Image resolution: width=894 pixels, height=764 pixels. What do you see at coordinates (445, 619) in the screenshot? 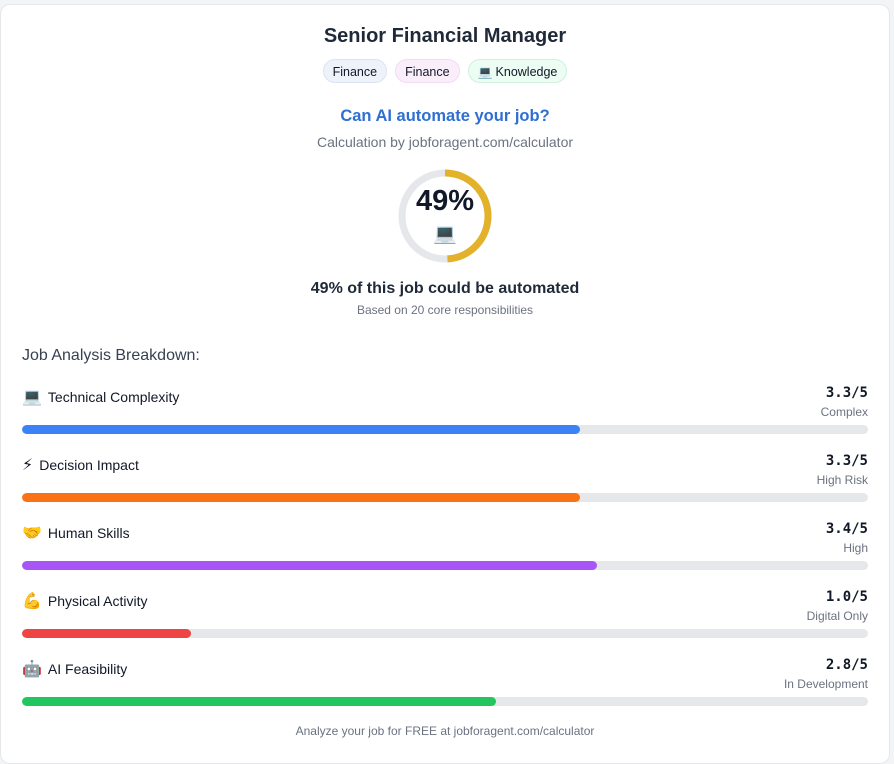
I see `metric-physical-activity: 💪 Physical Activity 1.0/5 Digital Only` at bounding box center [445, 619].